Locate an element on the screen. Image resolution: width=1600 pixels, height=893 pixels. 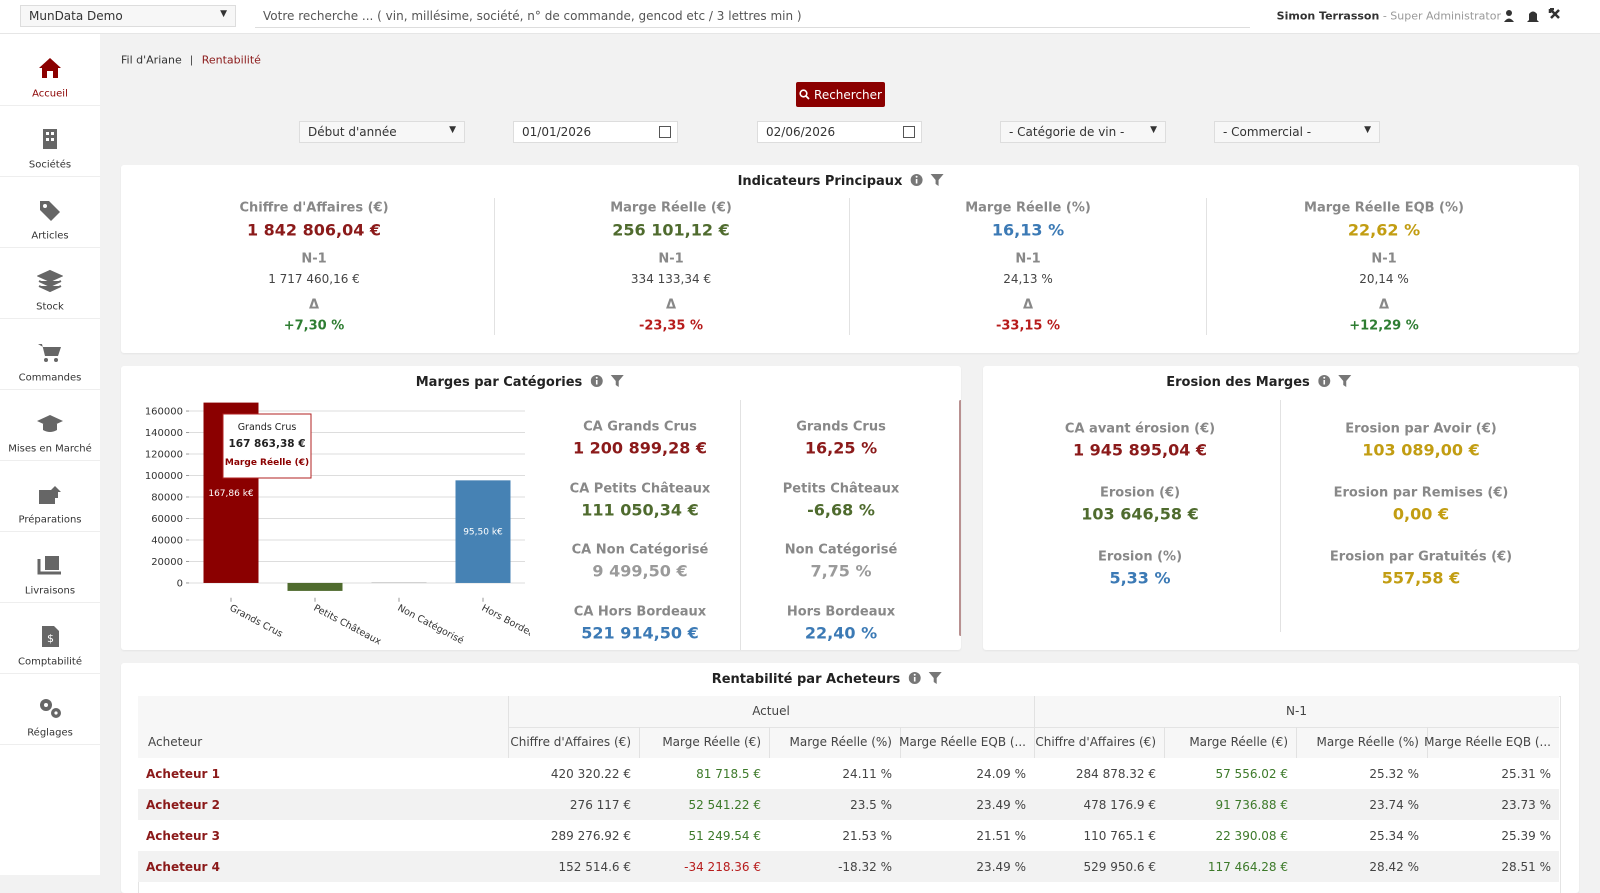
scrollbar is located at coordinates (960, 518).